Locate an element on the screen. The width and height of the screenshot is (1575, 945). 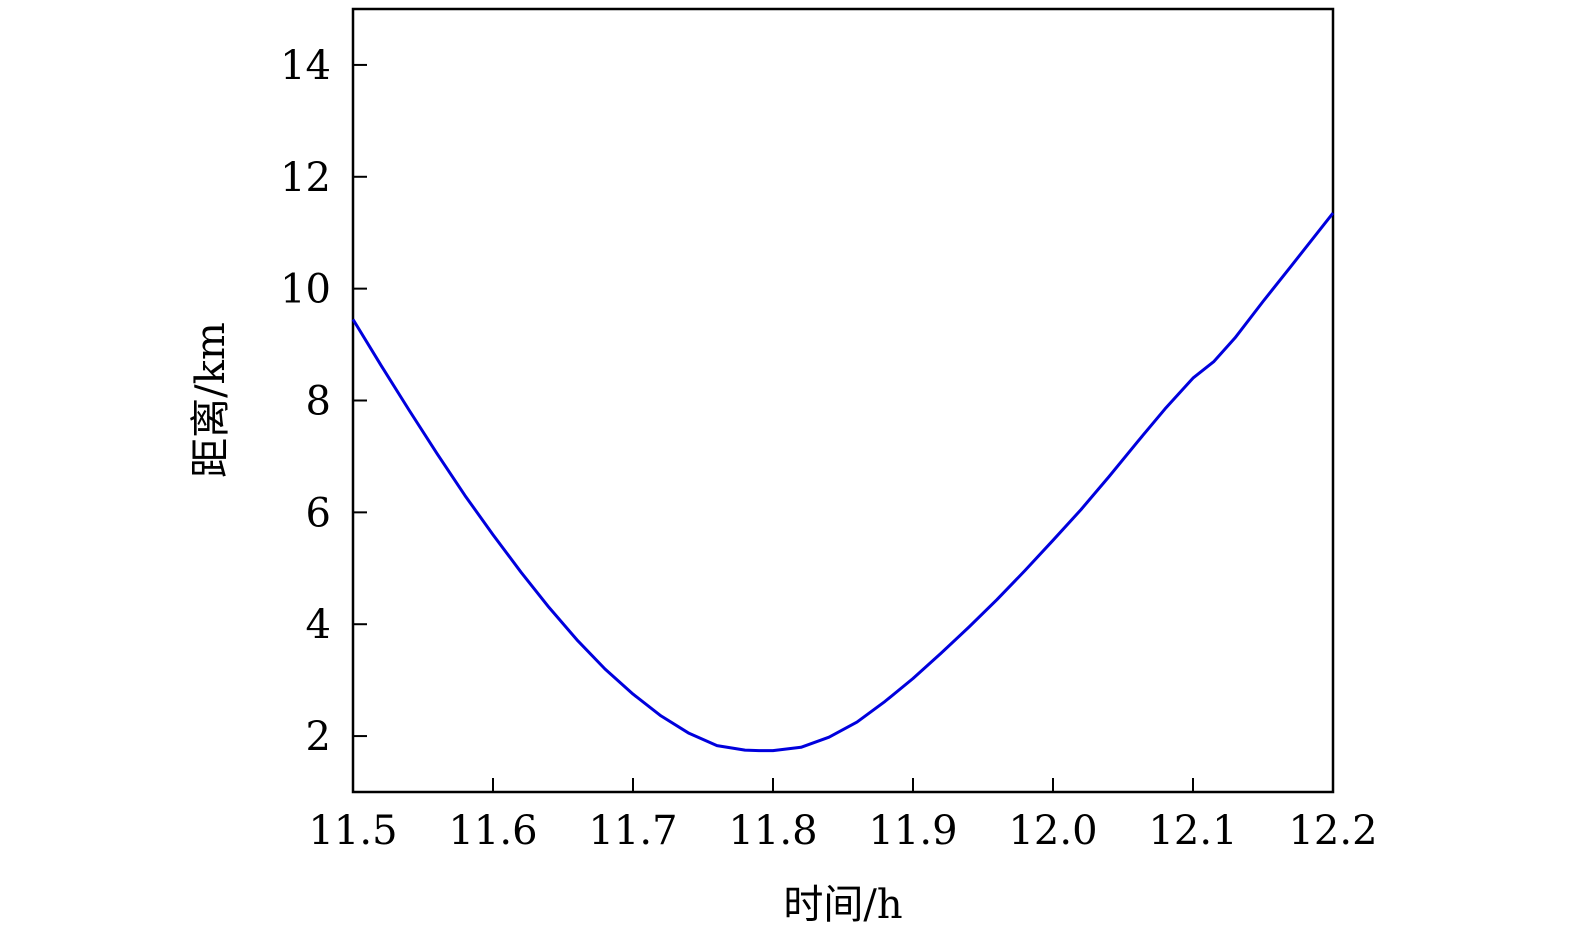
y-tick-label: 14 is located at coordinates (305, 66).